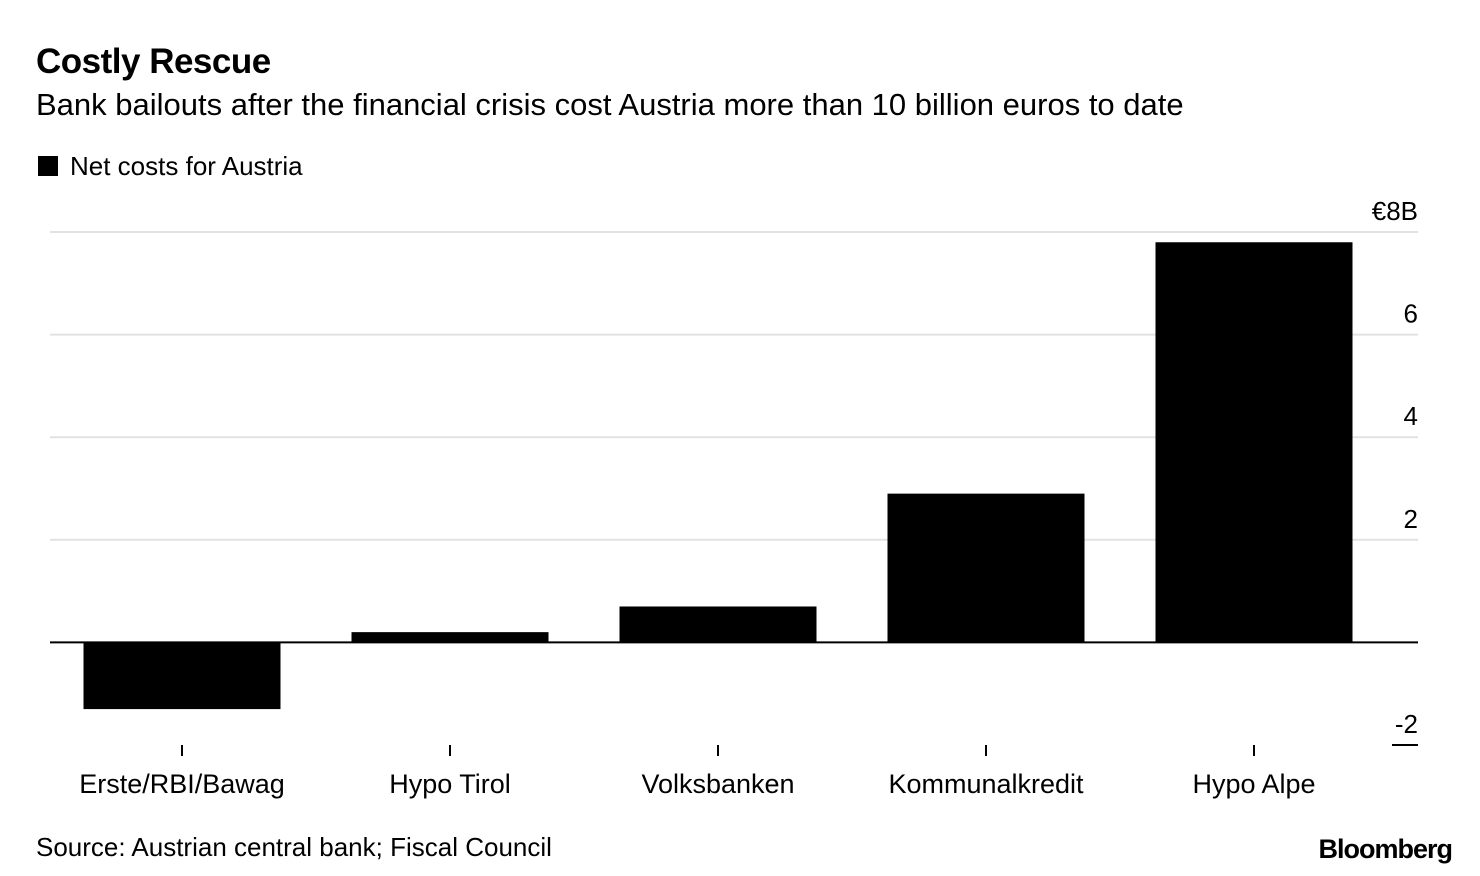  What do you see at coordinates (717, 784) in the screenshot?
I see `x-tick-label: Volksbanken` at bounding box center [717, 784].